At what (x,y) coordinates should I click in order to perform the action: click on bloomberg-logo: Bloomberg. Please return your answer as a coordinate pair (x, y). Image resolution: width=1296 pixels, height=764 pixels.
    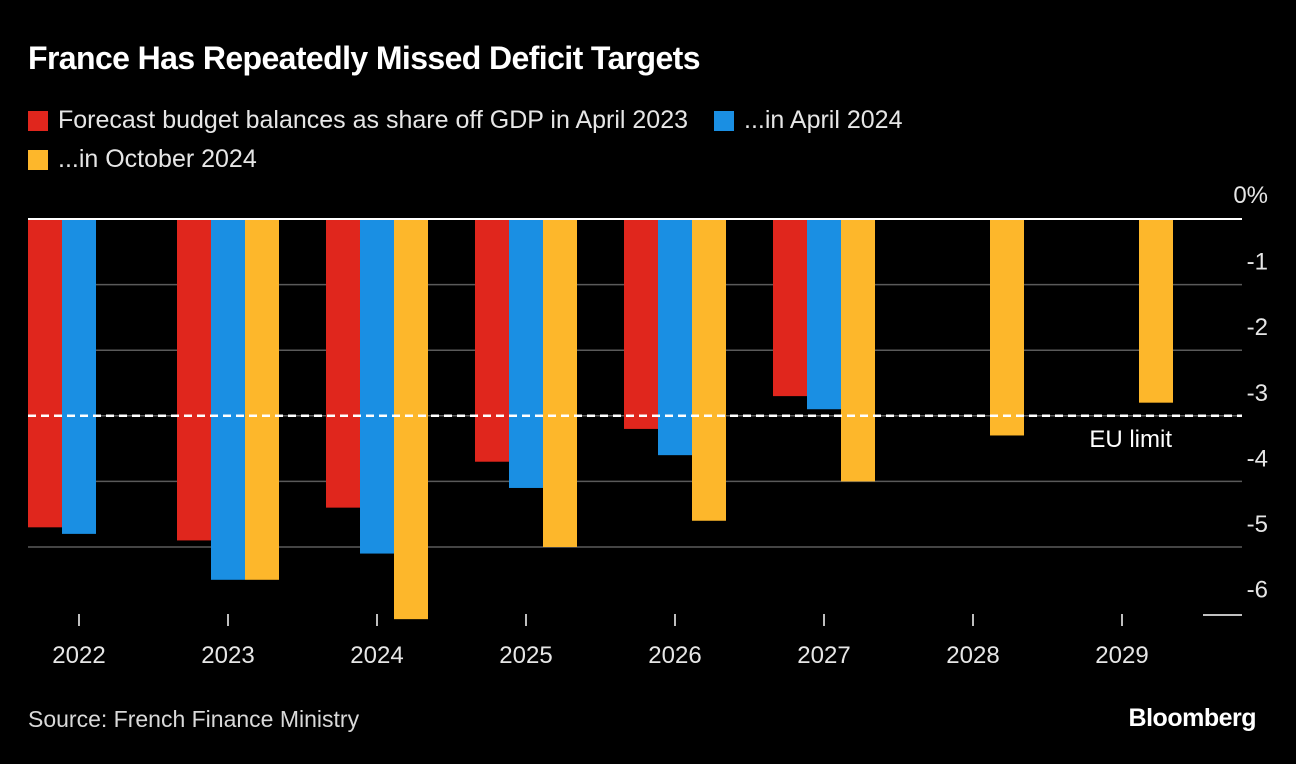
    Looking at the image, I should click on (1192, 718).